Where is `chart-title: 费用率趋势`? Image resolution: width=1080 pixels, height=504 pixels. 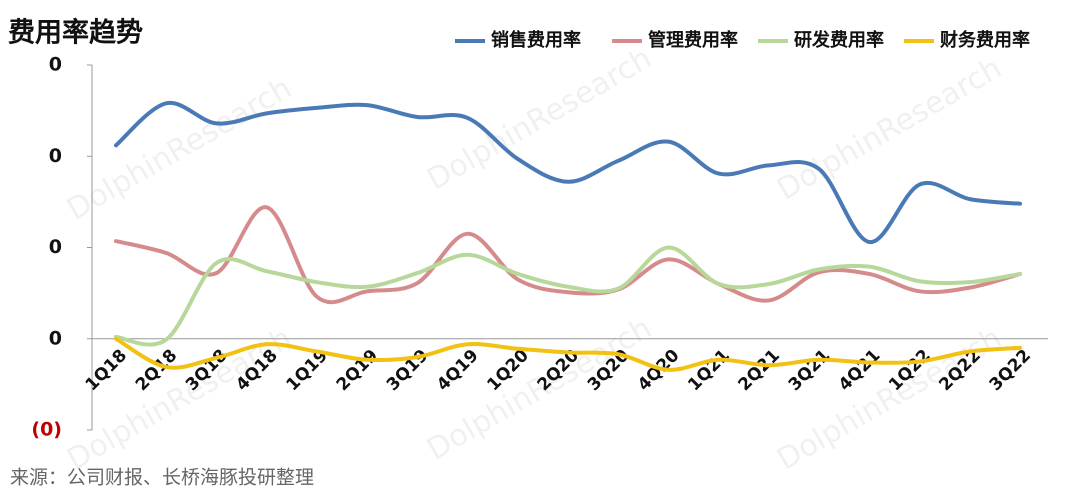 chart-title: 费用率趋势 is located at coordinates (75, 33).